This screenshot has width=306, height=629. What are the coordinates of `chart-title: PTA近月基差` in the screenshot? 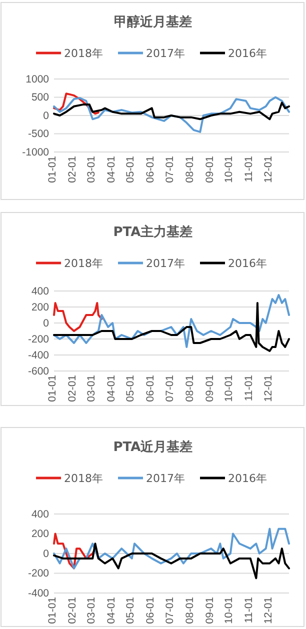 It's located at (153, 447).